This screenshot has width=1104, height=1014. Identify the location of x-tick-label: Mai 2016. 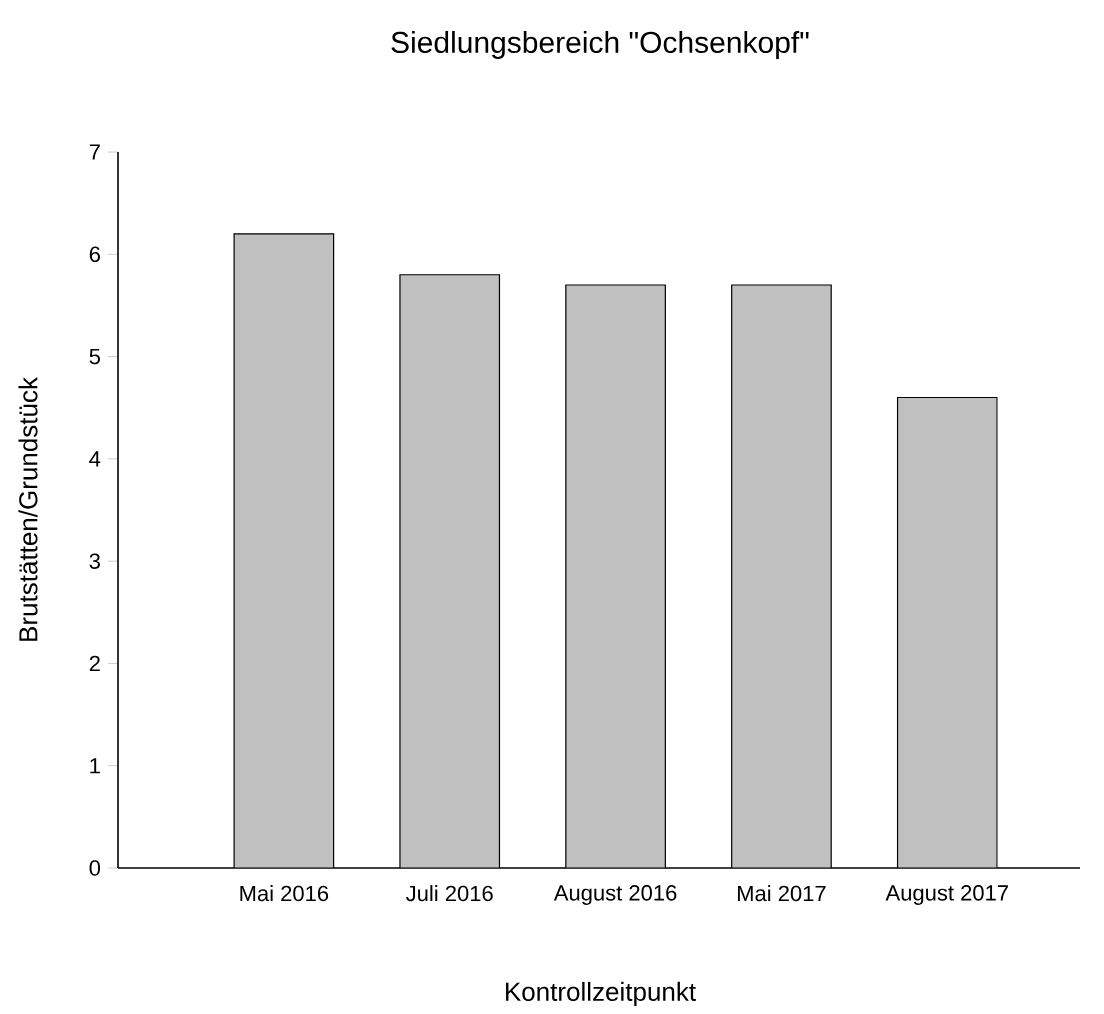
(284, 893).